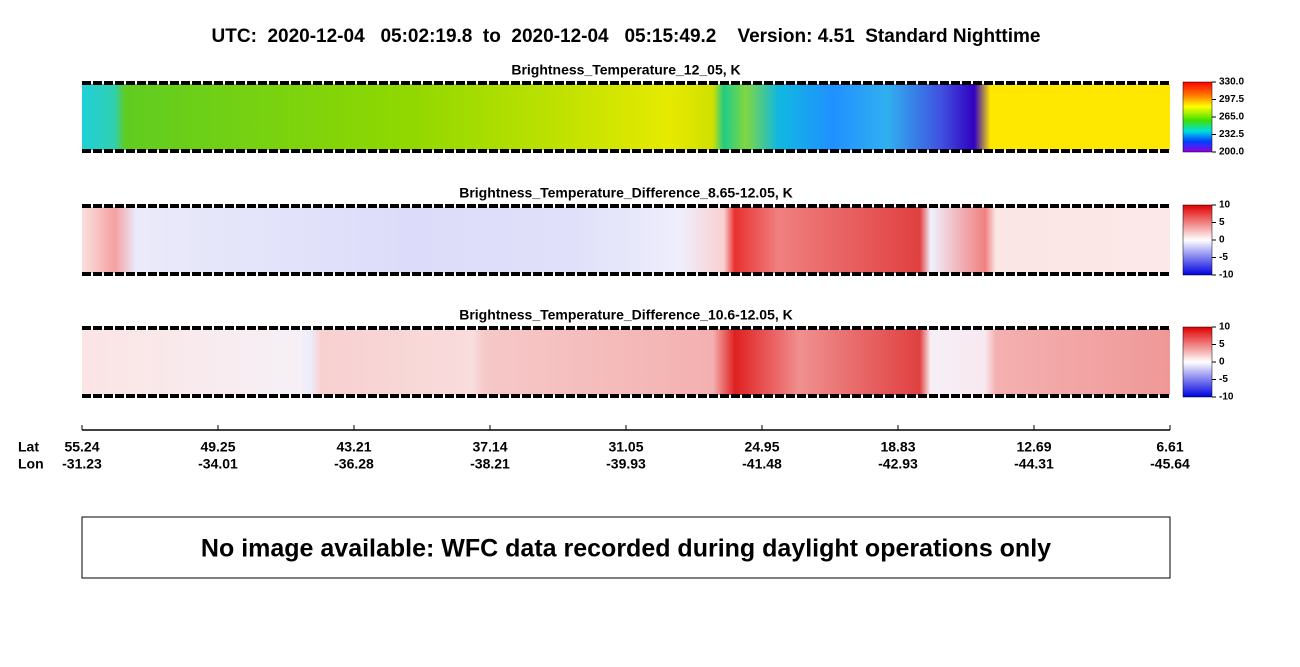 The image size is (1300, 667). What do you see at coordinates (82, 464) in the screenshot?
I see `lon-label: -31.23` at bounding box center [82, 464].